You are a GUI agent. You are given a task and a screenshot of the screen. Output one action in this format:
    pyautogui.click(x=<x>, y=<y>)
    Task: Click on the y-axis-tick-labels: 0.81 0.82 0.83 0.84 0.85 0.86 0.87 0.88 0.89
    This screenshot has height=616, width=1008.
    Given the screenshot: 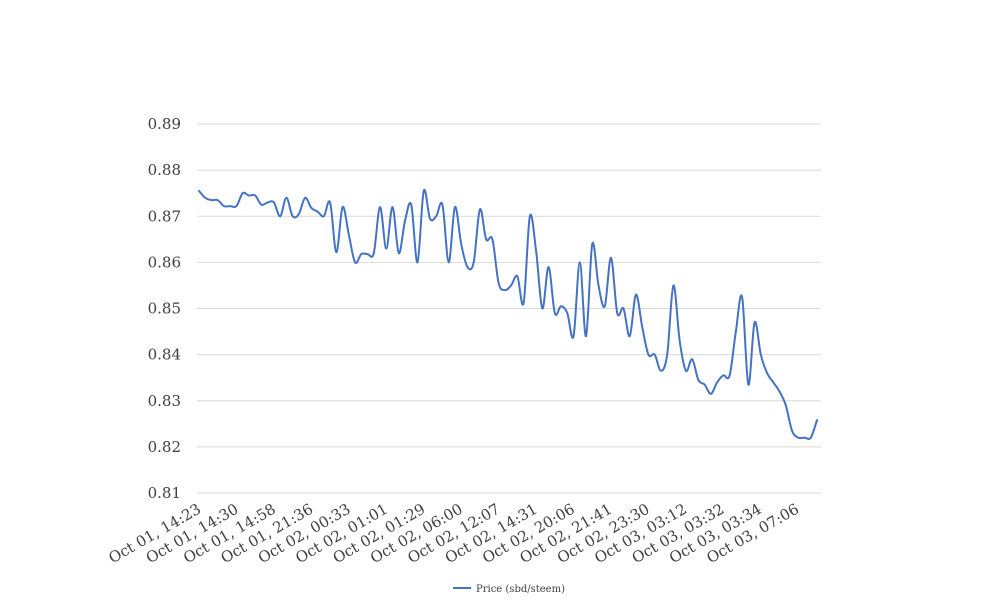 What is the action you would take?
    pyautogui.click(x=164, y=308)
    